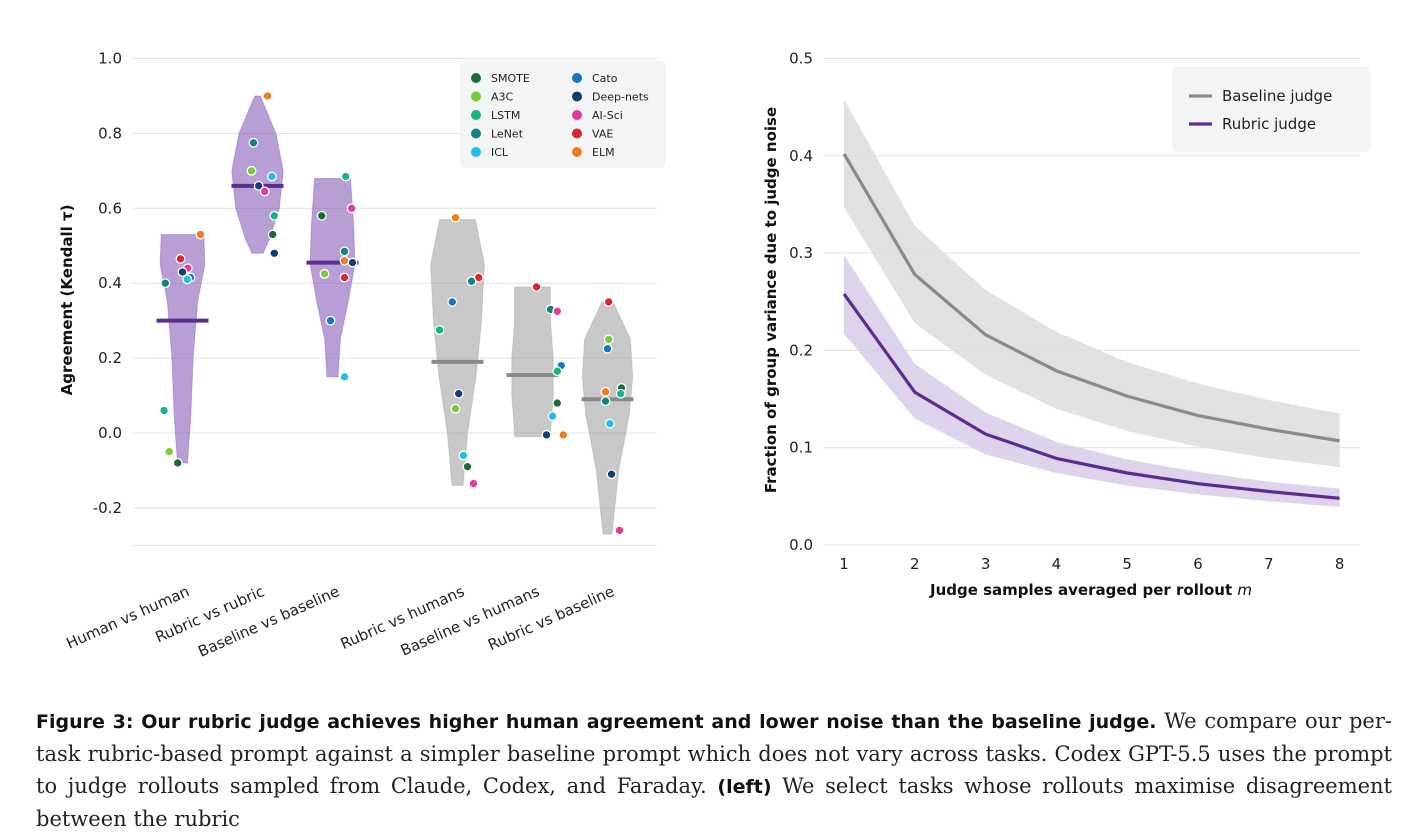 This screenshot has height=835, width=1427. What do you see at coordinates (1198, 564) in the screenshot?
I see `x-tick-label: 6` at bounding box center [1198, 564].